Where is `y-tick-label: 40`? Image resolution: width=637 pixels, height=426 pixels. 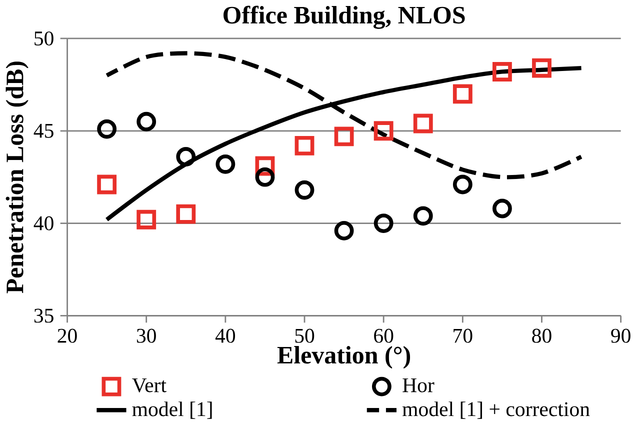
y-tick-label: 40 is located at coordinates (44, 223).